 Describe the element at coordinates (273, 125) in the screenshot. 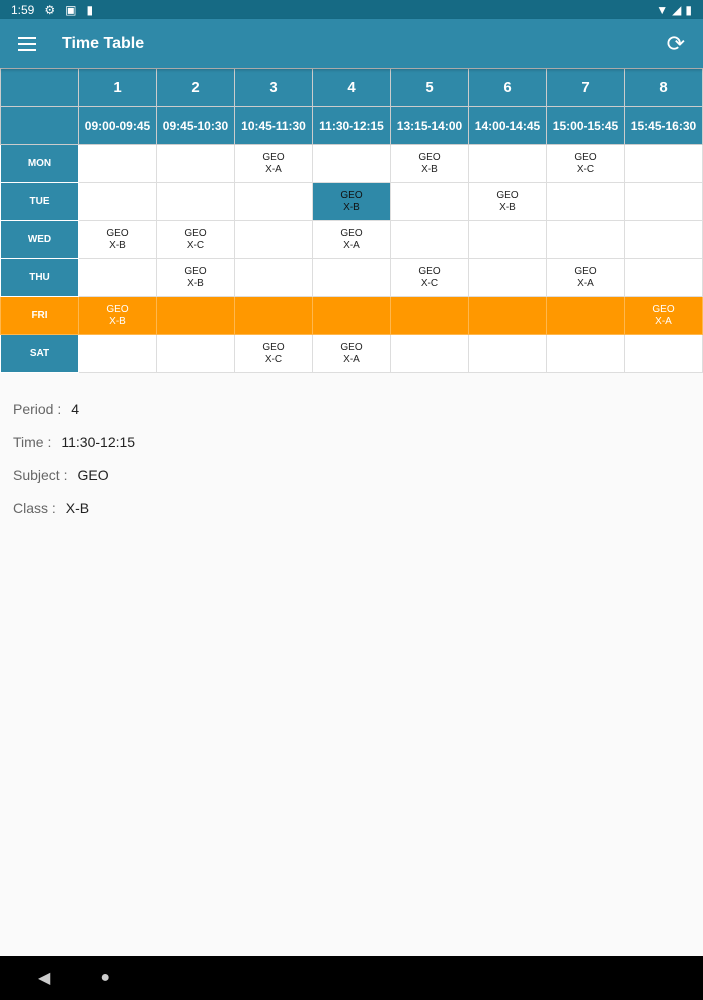

I see `period-time: 10:45-11:30` at that location.